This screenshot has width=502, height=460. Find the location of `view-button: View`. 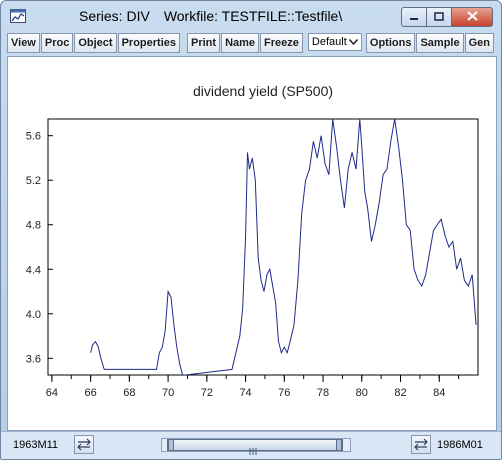

view-button: View is located at coordinates (23, 43).